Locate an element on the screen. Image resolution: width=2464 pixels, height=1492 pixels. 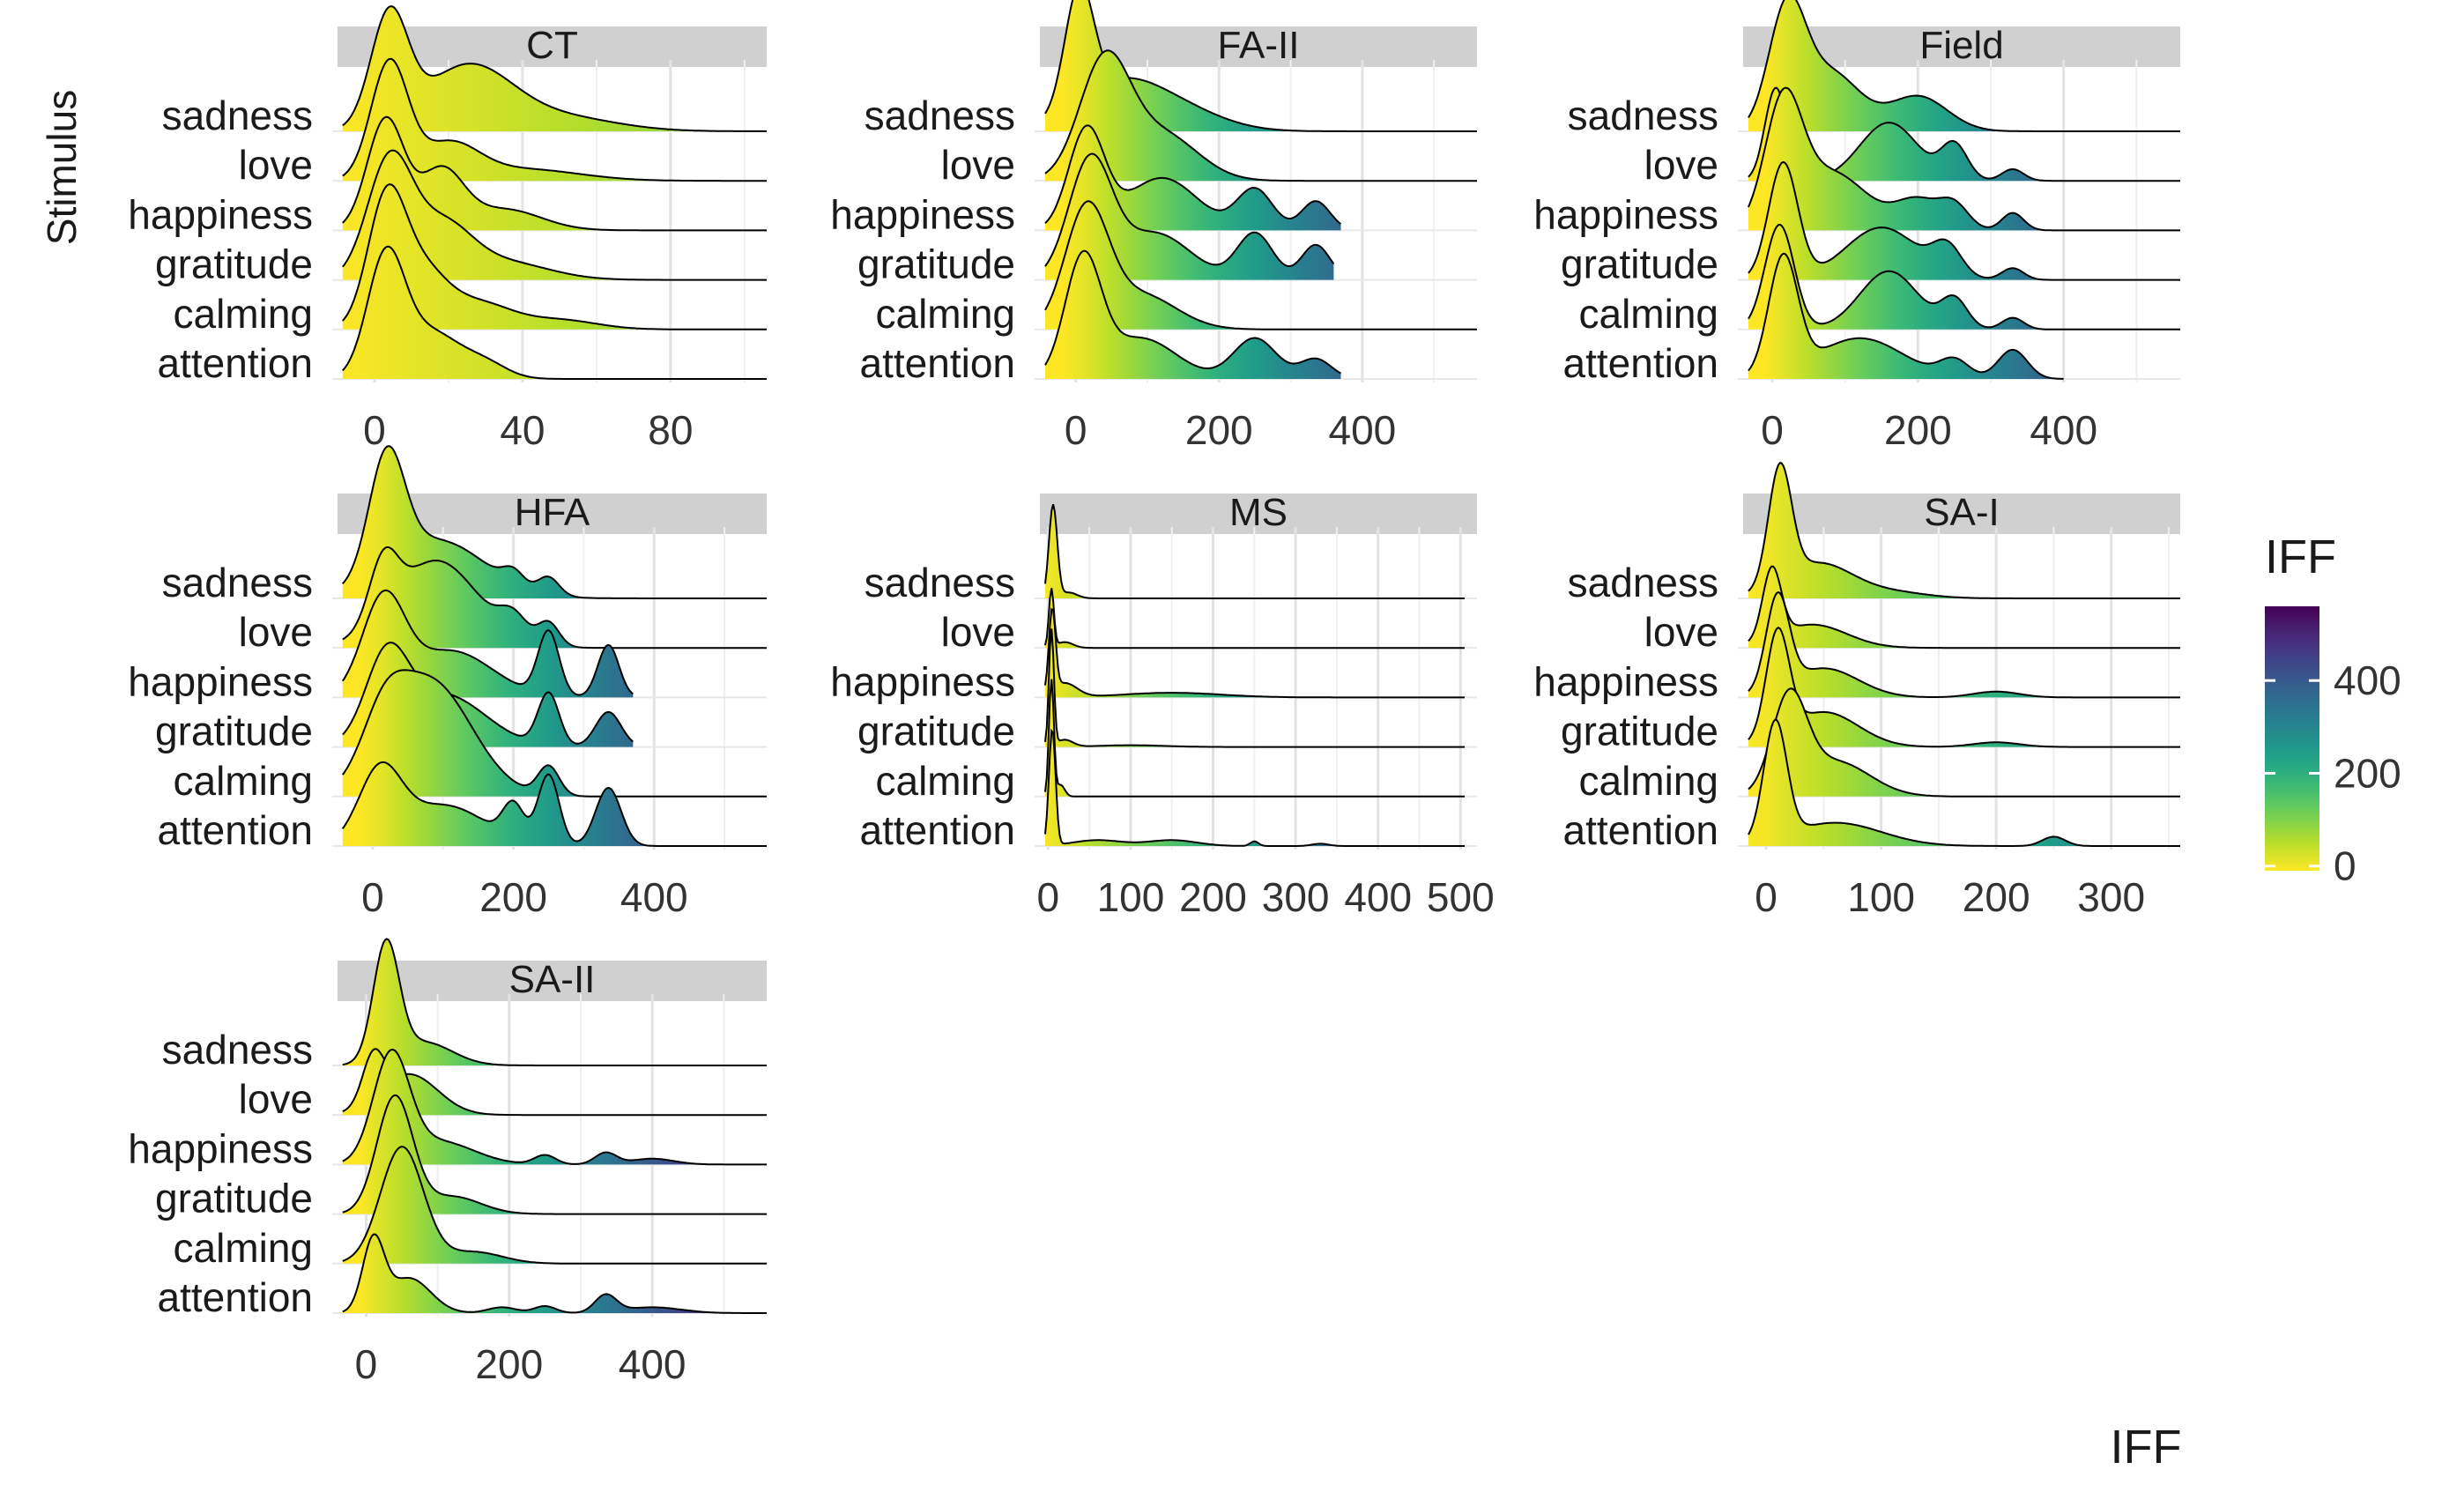
facet-strip-label: Field is located at coordinates (1961, 45).